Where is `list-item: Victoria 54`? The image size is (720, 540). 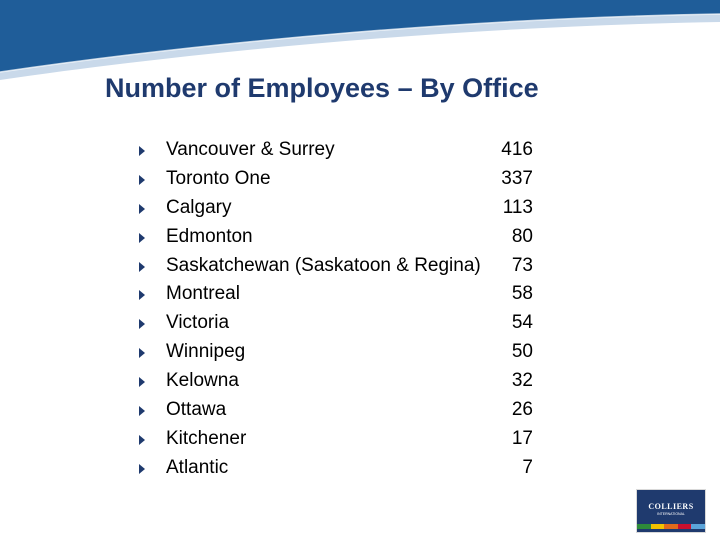 list-item: Victoria 54 is located at coordinates (339, 323).